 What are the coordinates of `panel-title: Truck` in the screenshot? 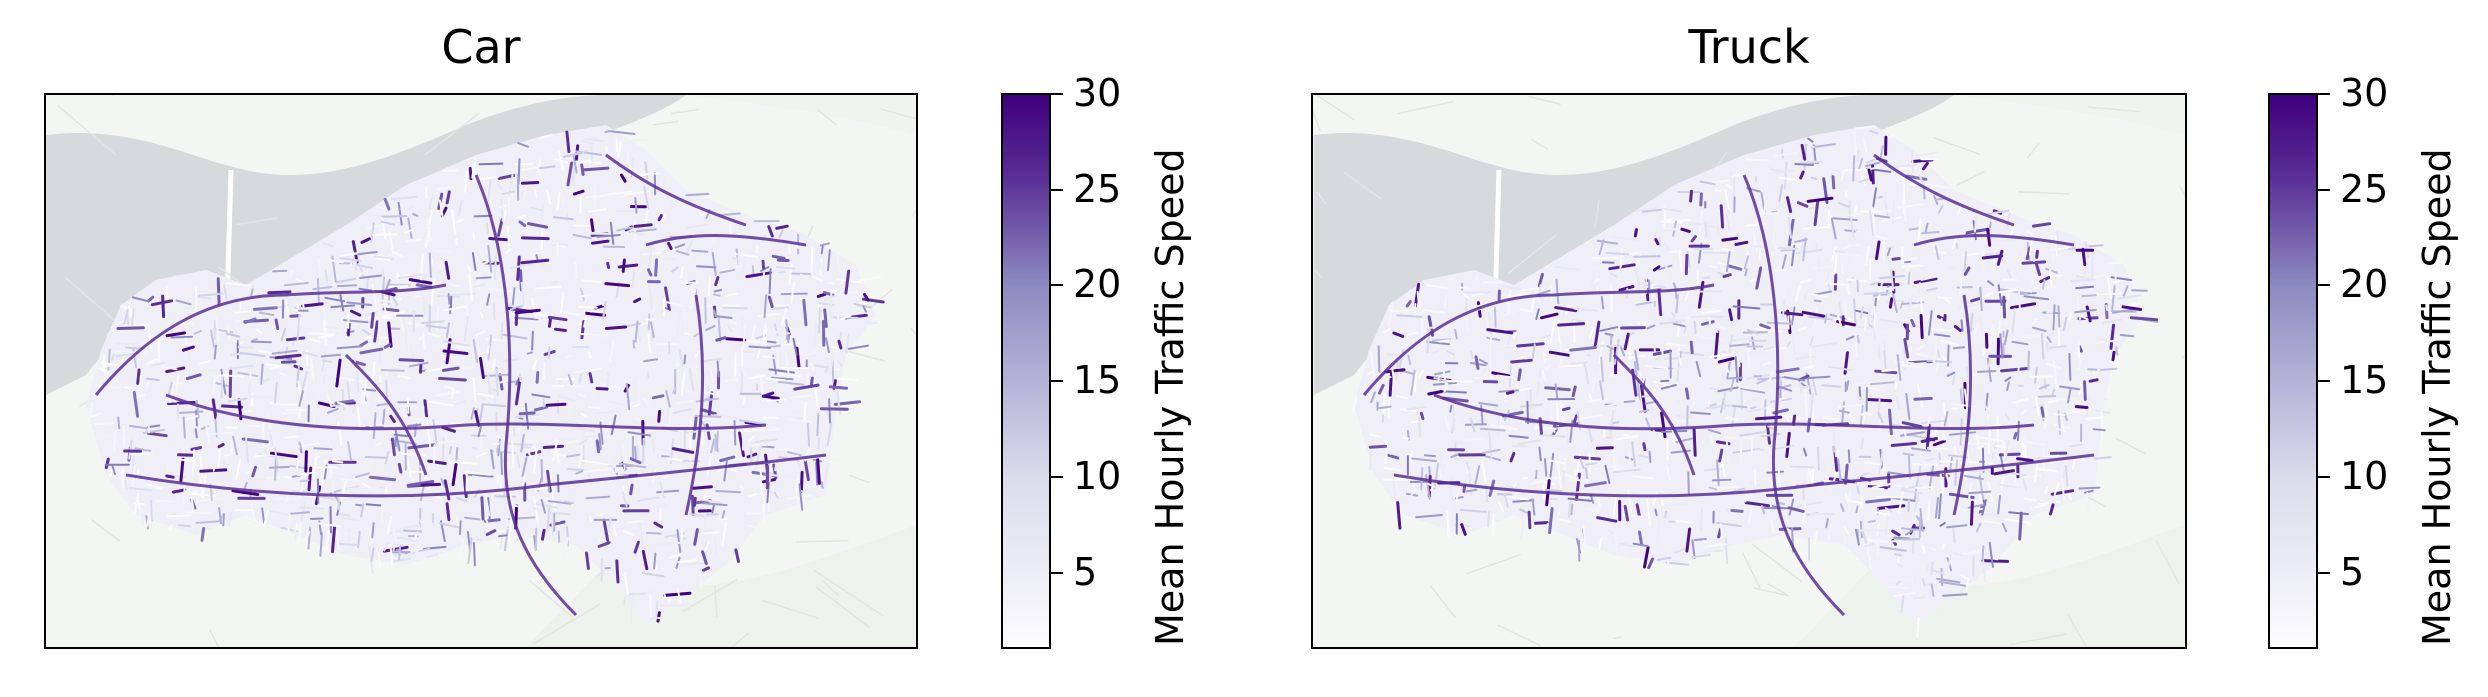 It's located at (1749, 47).